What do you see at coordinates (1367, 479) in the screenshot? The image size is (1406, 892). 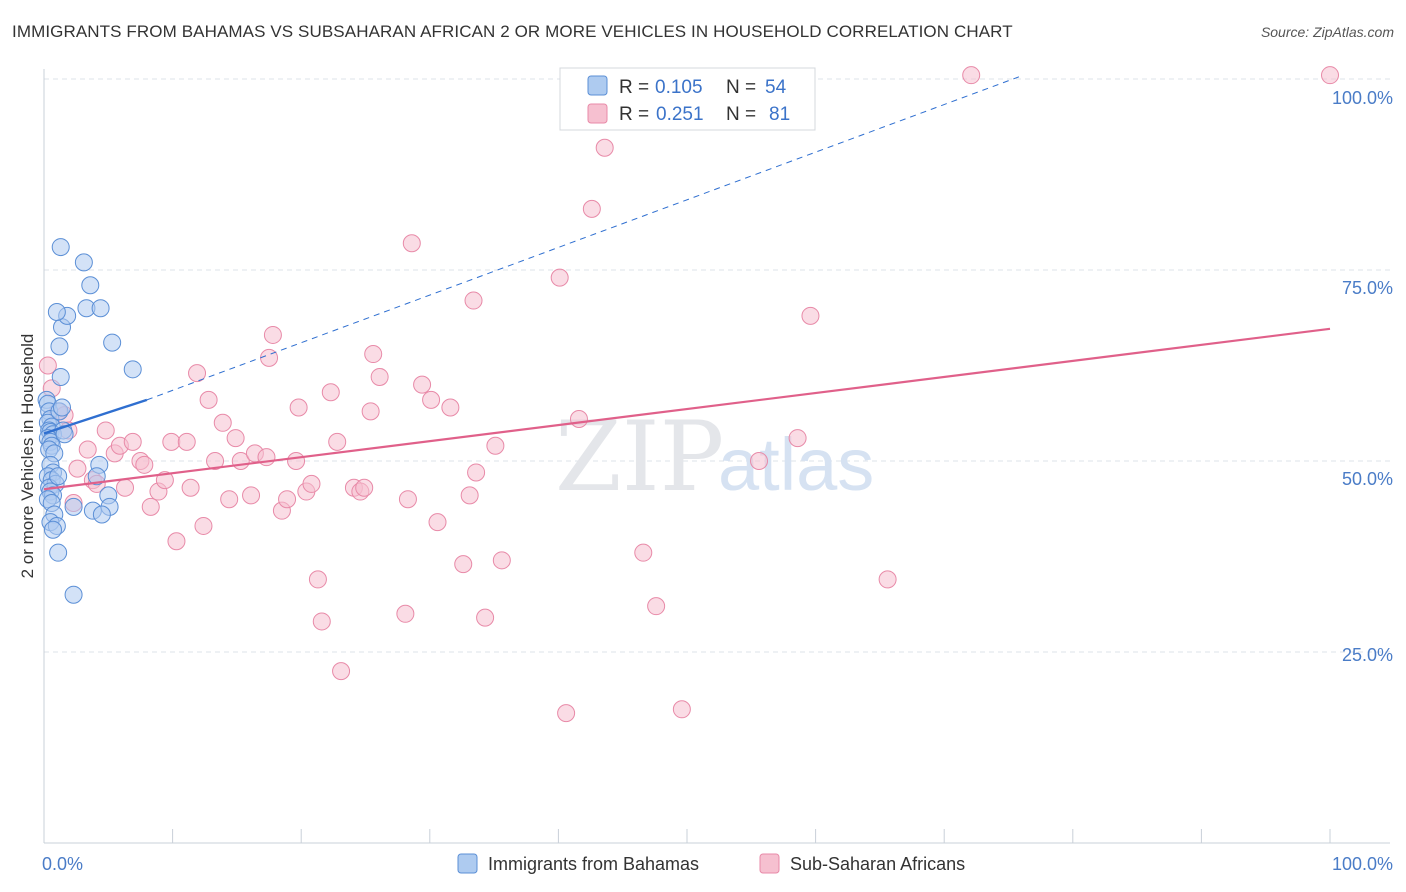 I see `y-tick-label-50: 50.0%` at bounding box center [1367, 479].